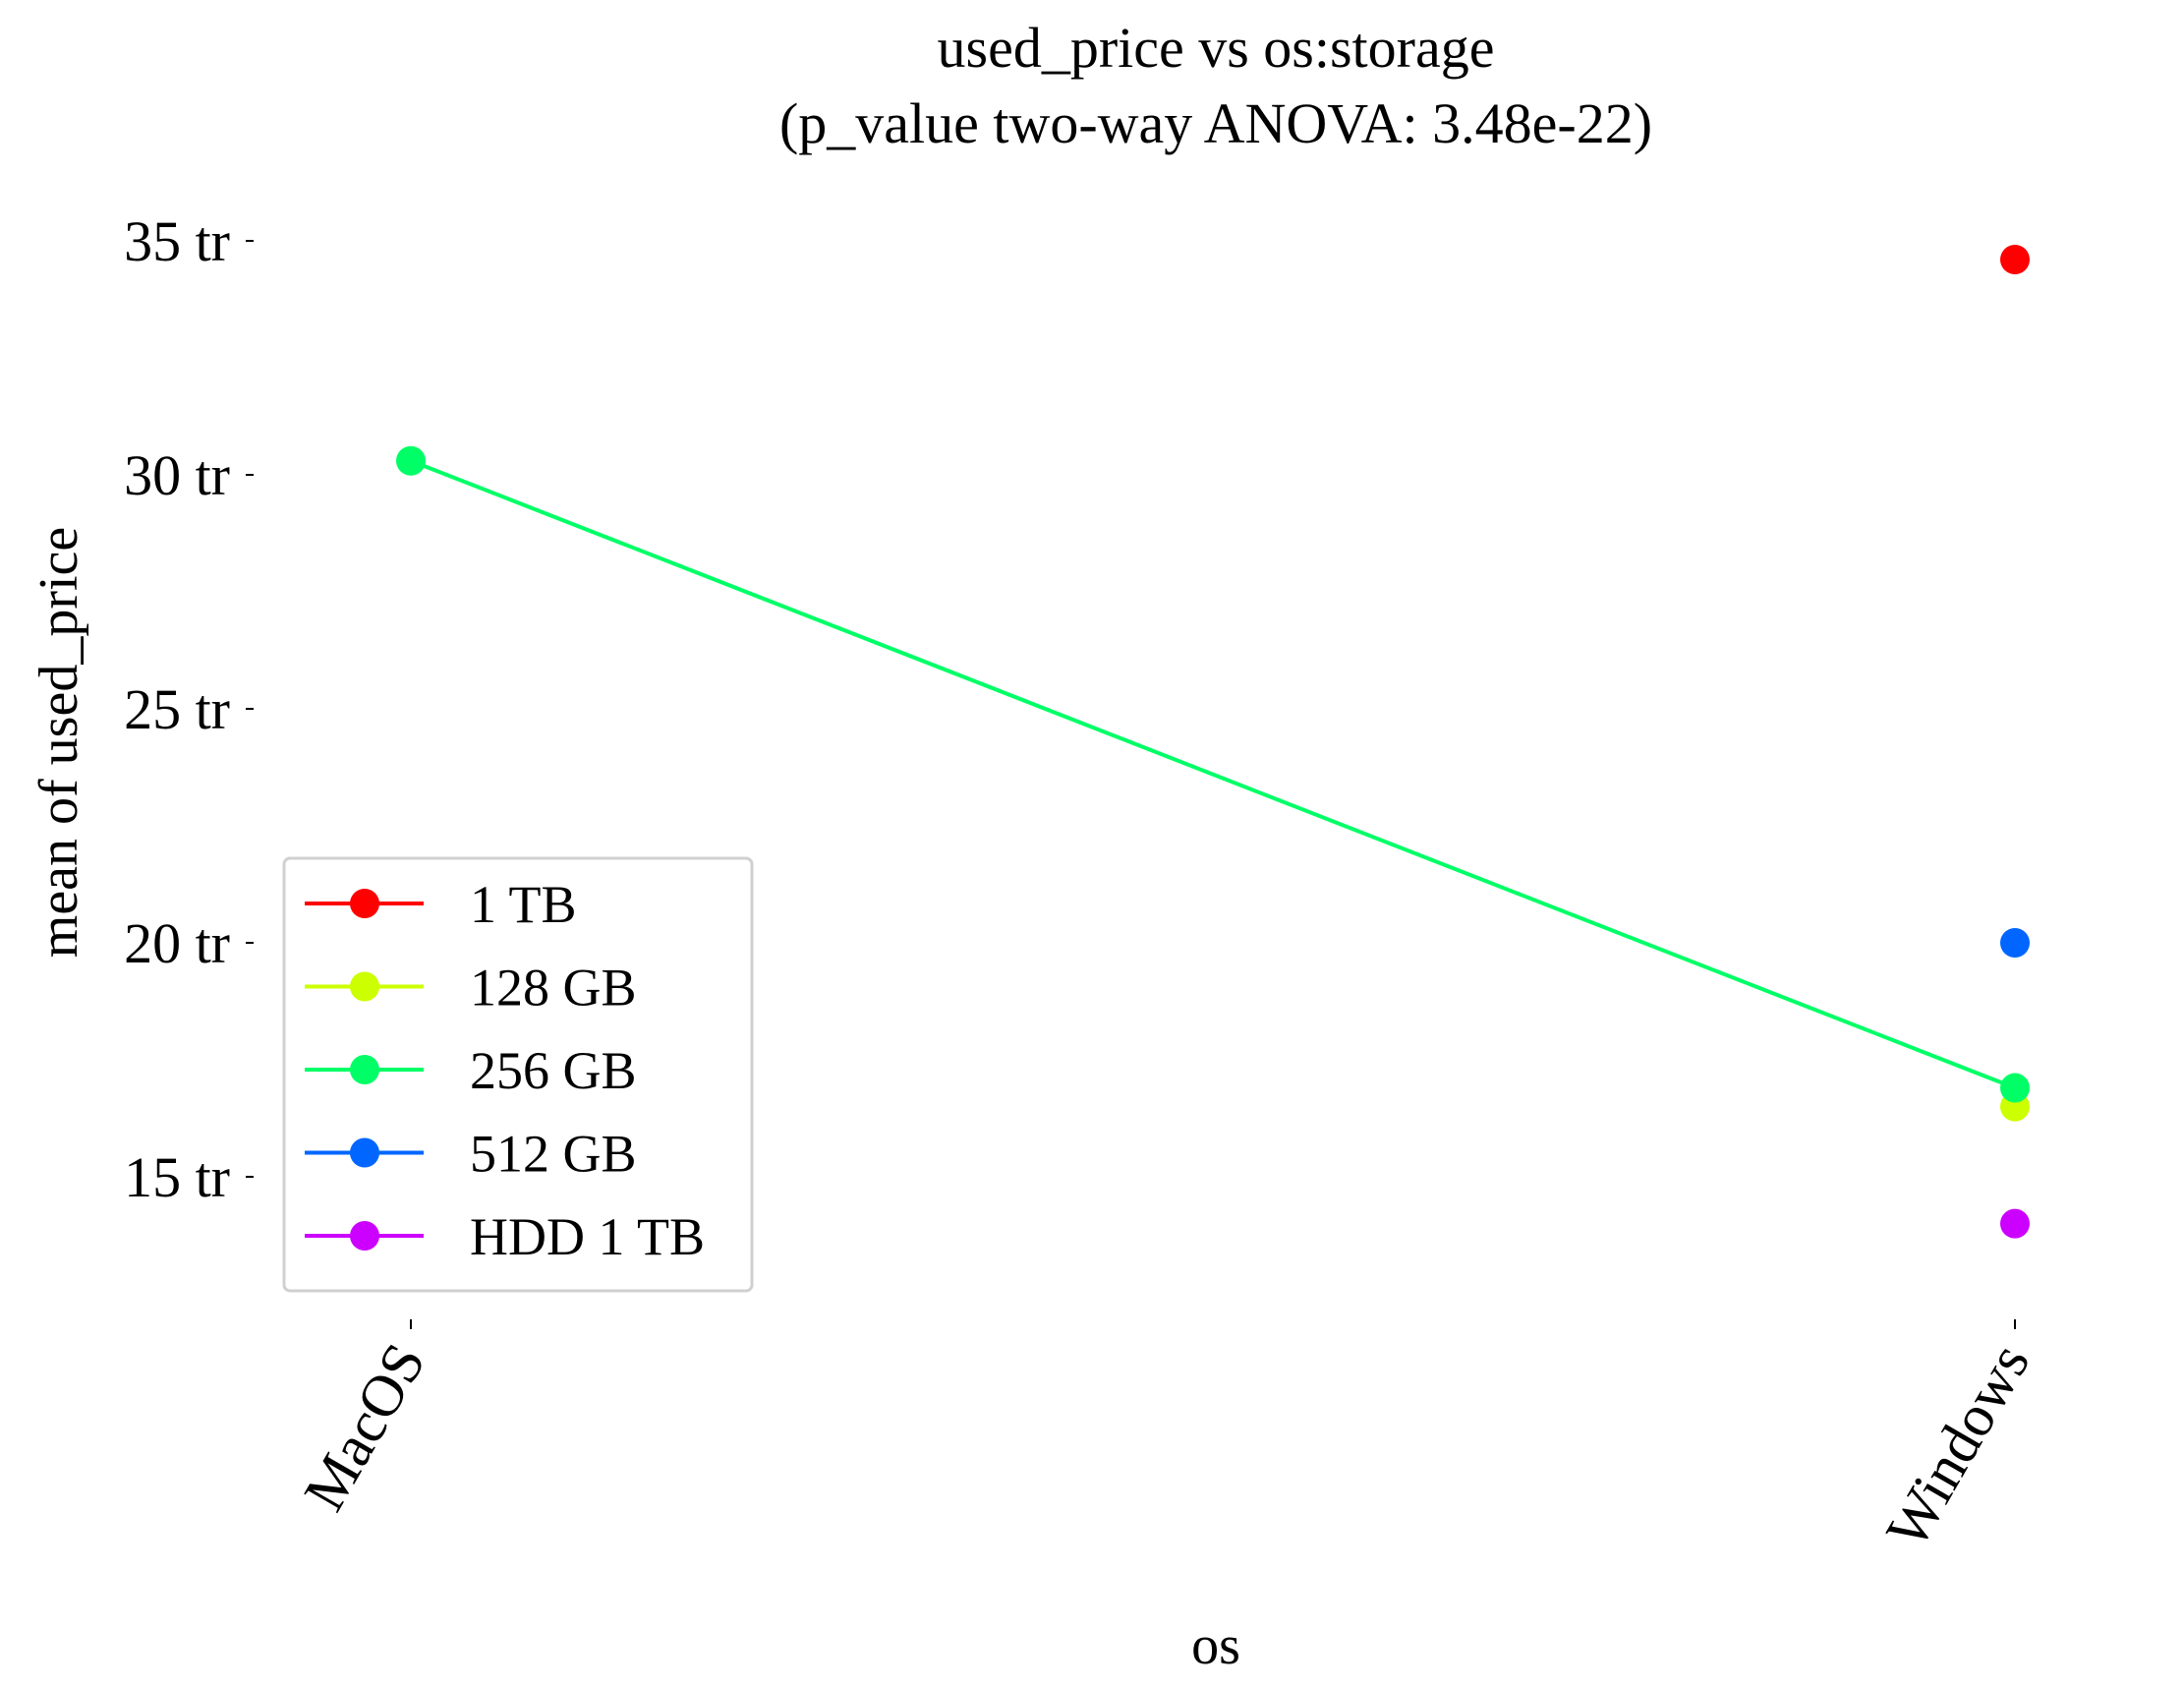 Image resolution: width=2184 pixels, height=1689 pixels. Describe the element at coordinates (1166, 1439) in the screenshot. I see `x-axis: MacOS Windows` at that location.